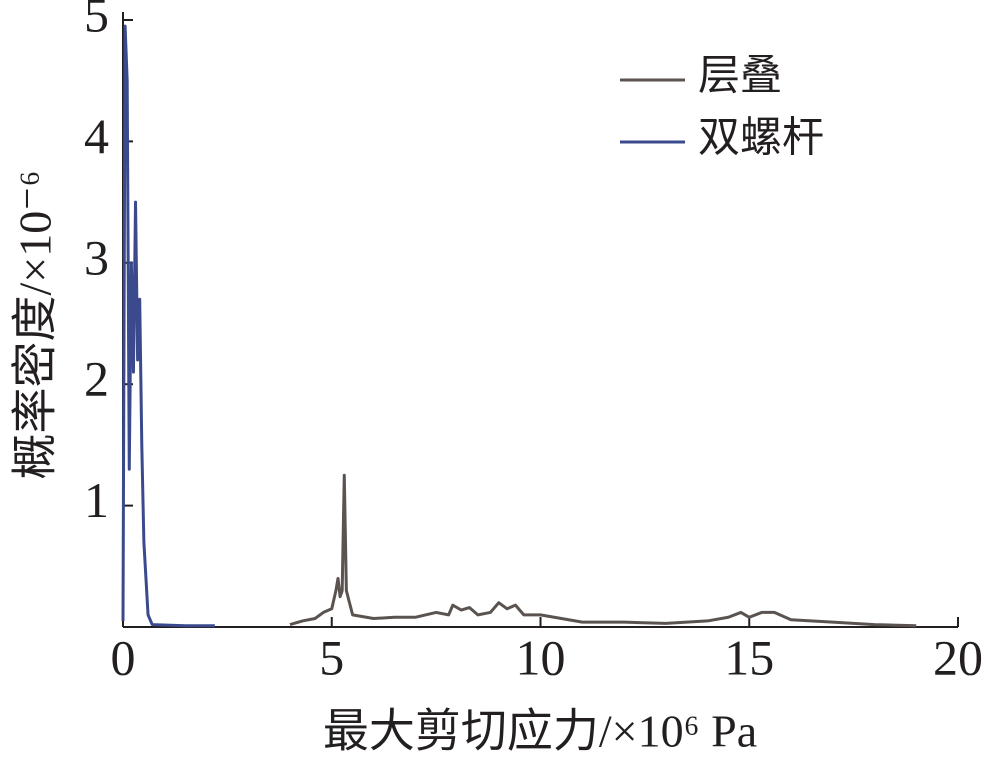  Describe the element at coordinates (123, 657) in the screenshot. I see `x-tick-label: 0` at that location.